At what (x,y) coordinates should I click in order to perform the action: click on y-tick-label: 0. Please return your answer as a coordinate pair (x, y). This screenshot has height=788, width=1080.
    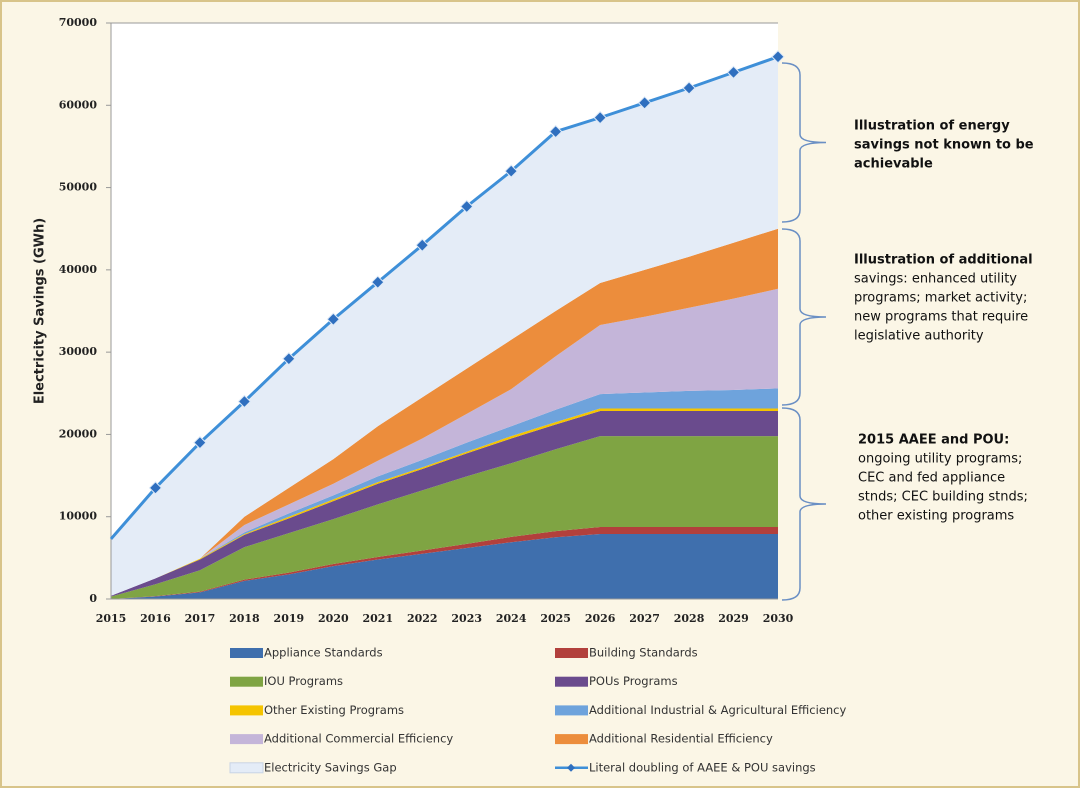
    Looking at the image, I should click on (93, 598).